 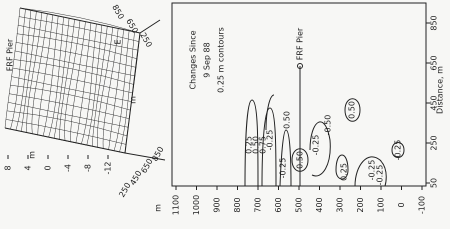 I want to click on axis-unit: E, so click(x=118, y=41).